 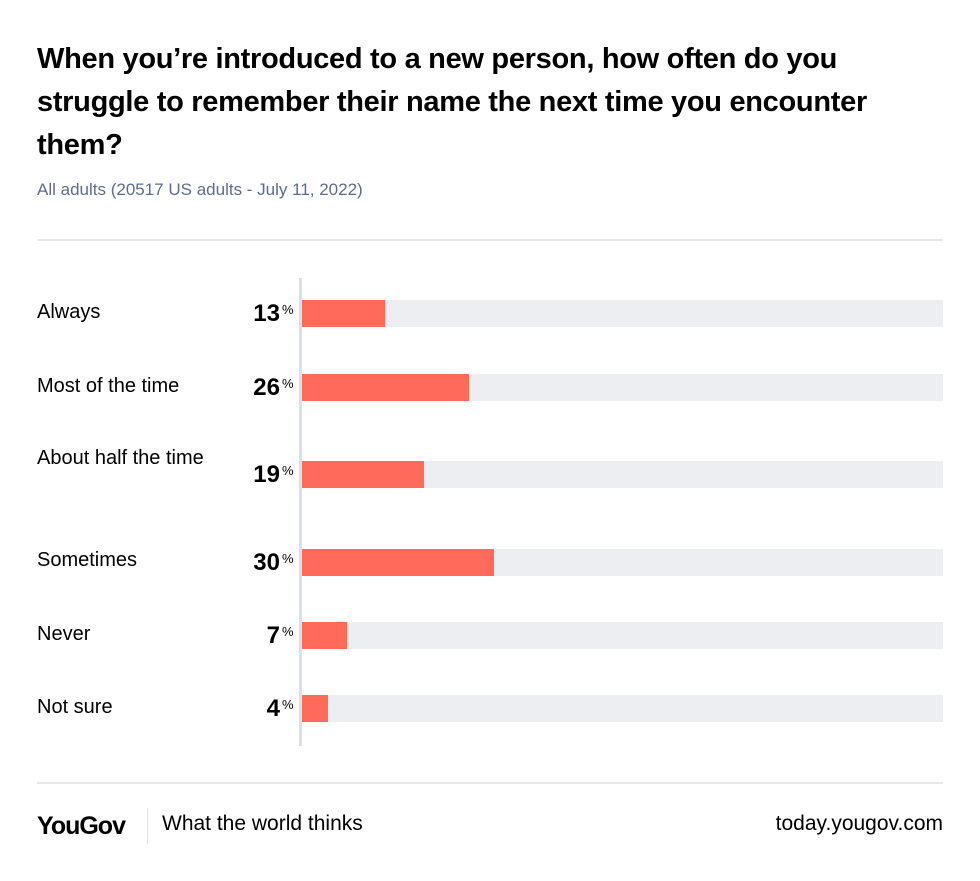 I want to click on row-label: Always, so click(x=69, y=312).